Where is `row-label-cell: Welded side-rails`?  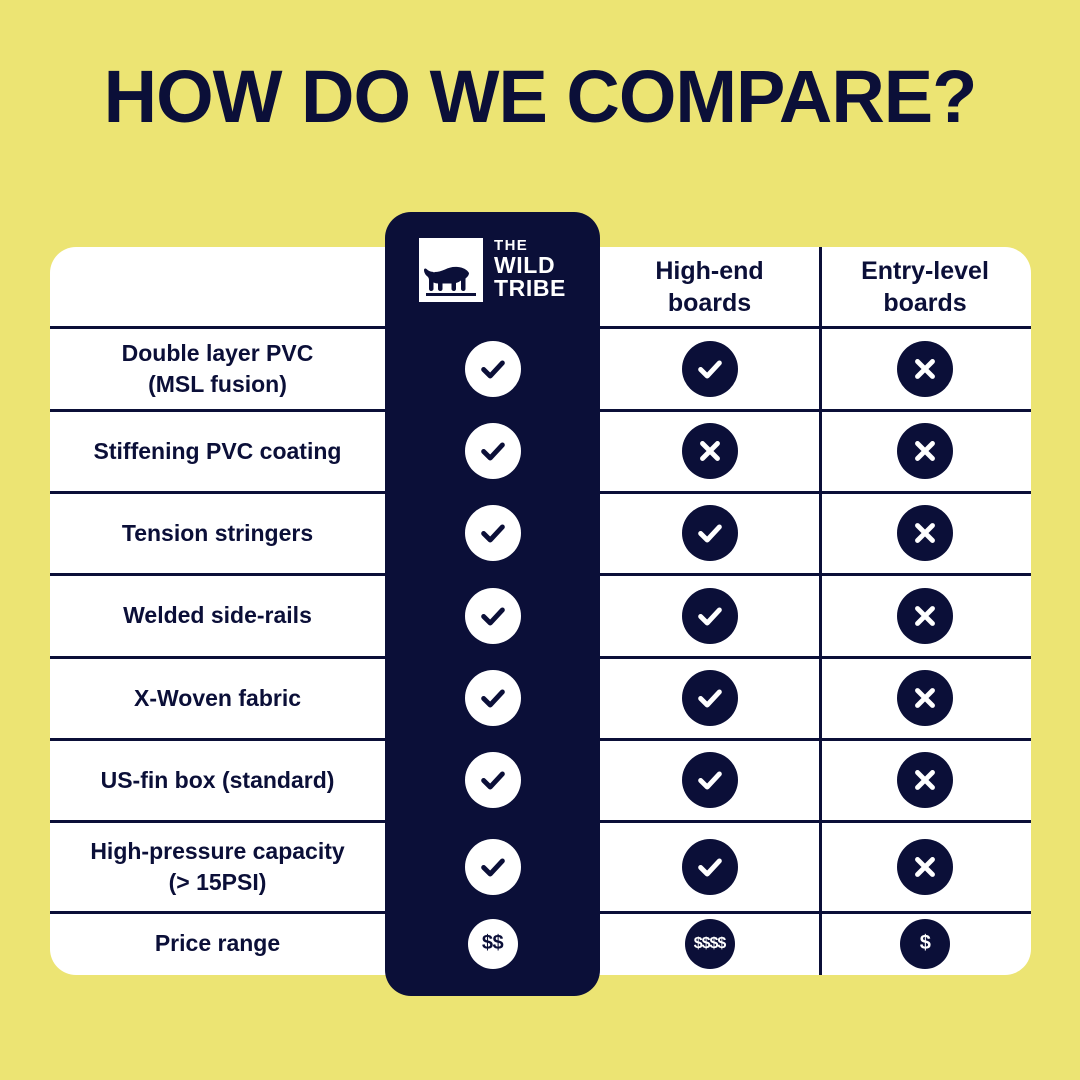 row-label-cell: Welded side-rails is located at coordinates (217, 615).